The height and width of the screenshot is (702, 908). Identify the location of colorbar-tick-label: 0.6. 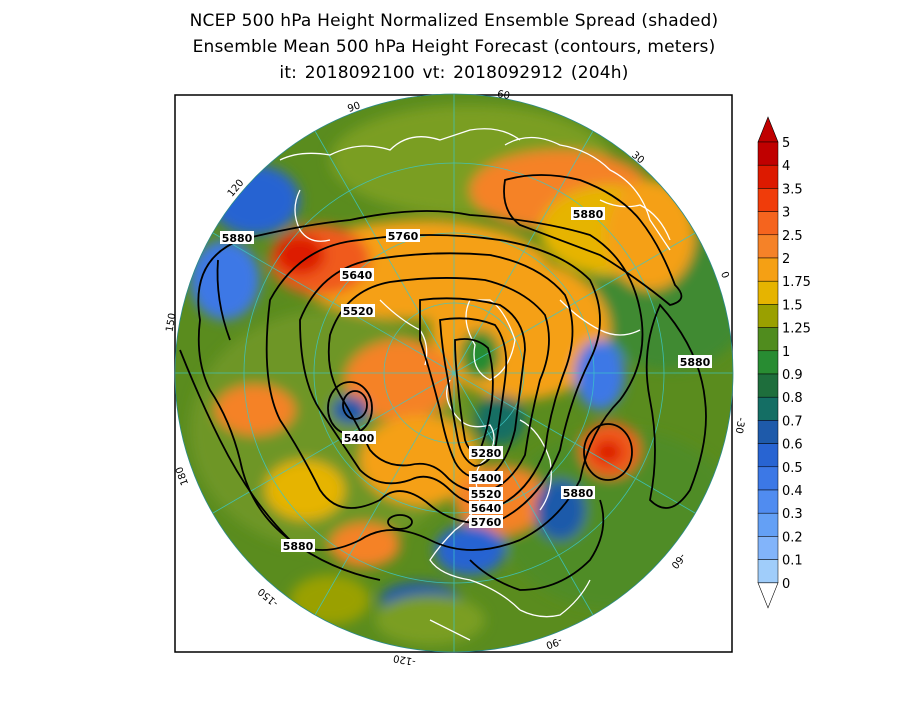
(792, 445).